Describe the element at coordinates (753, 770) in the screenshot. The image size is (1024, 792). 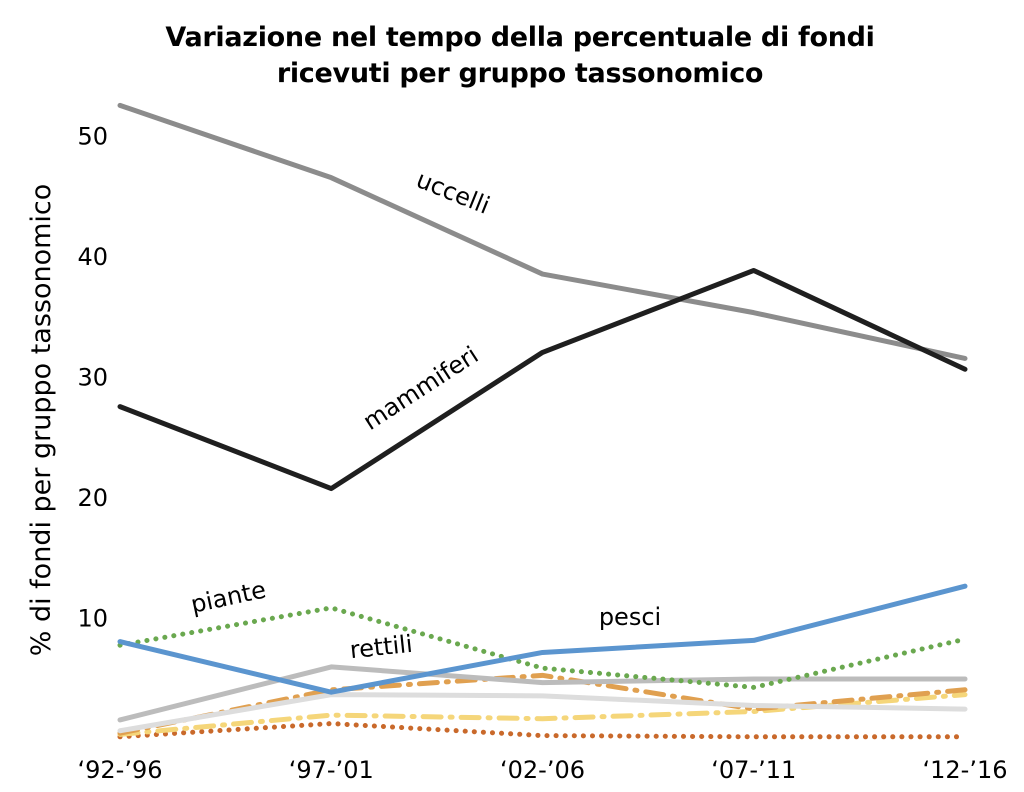
I see `x-tick-label: ‘07-’11` at that location.